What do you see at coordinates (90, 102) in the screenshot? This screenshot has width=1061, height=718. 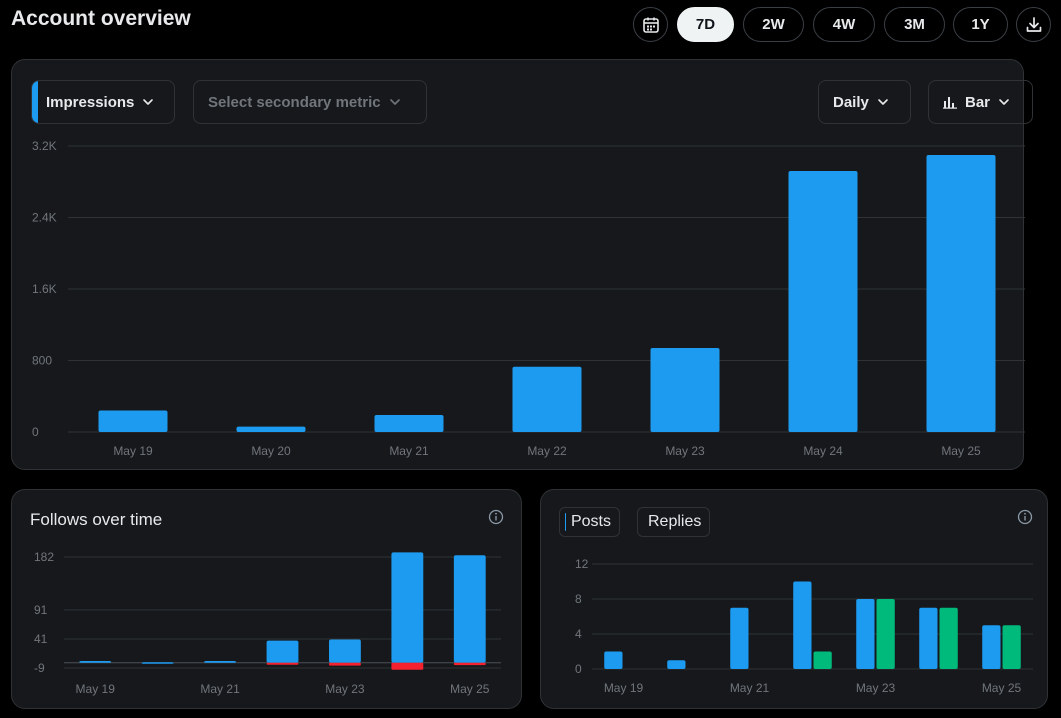 I see `primary-metric-label: Impressions` at bounding box center [90, 102].